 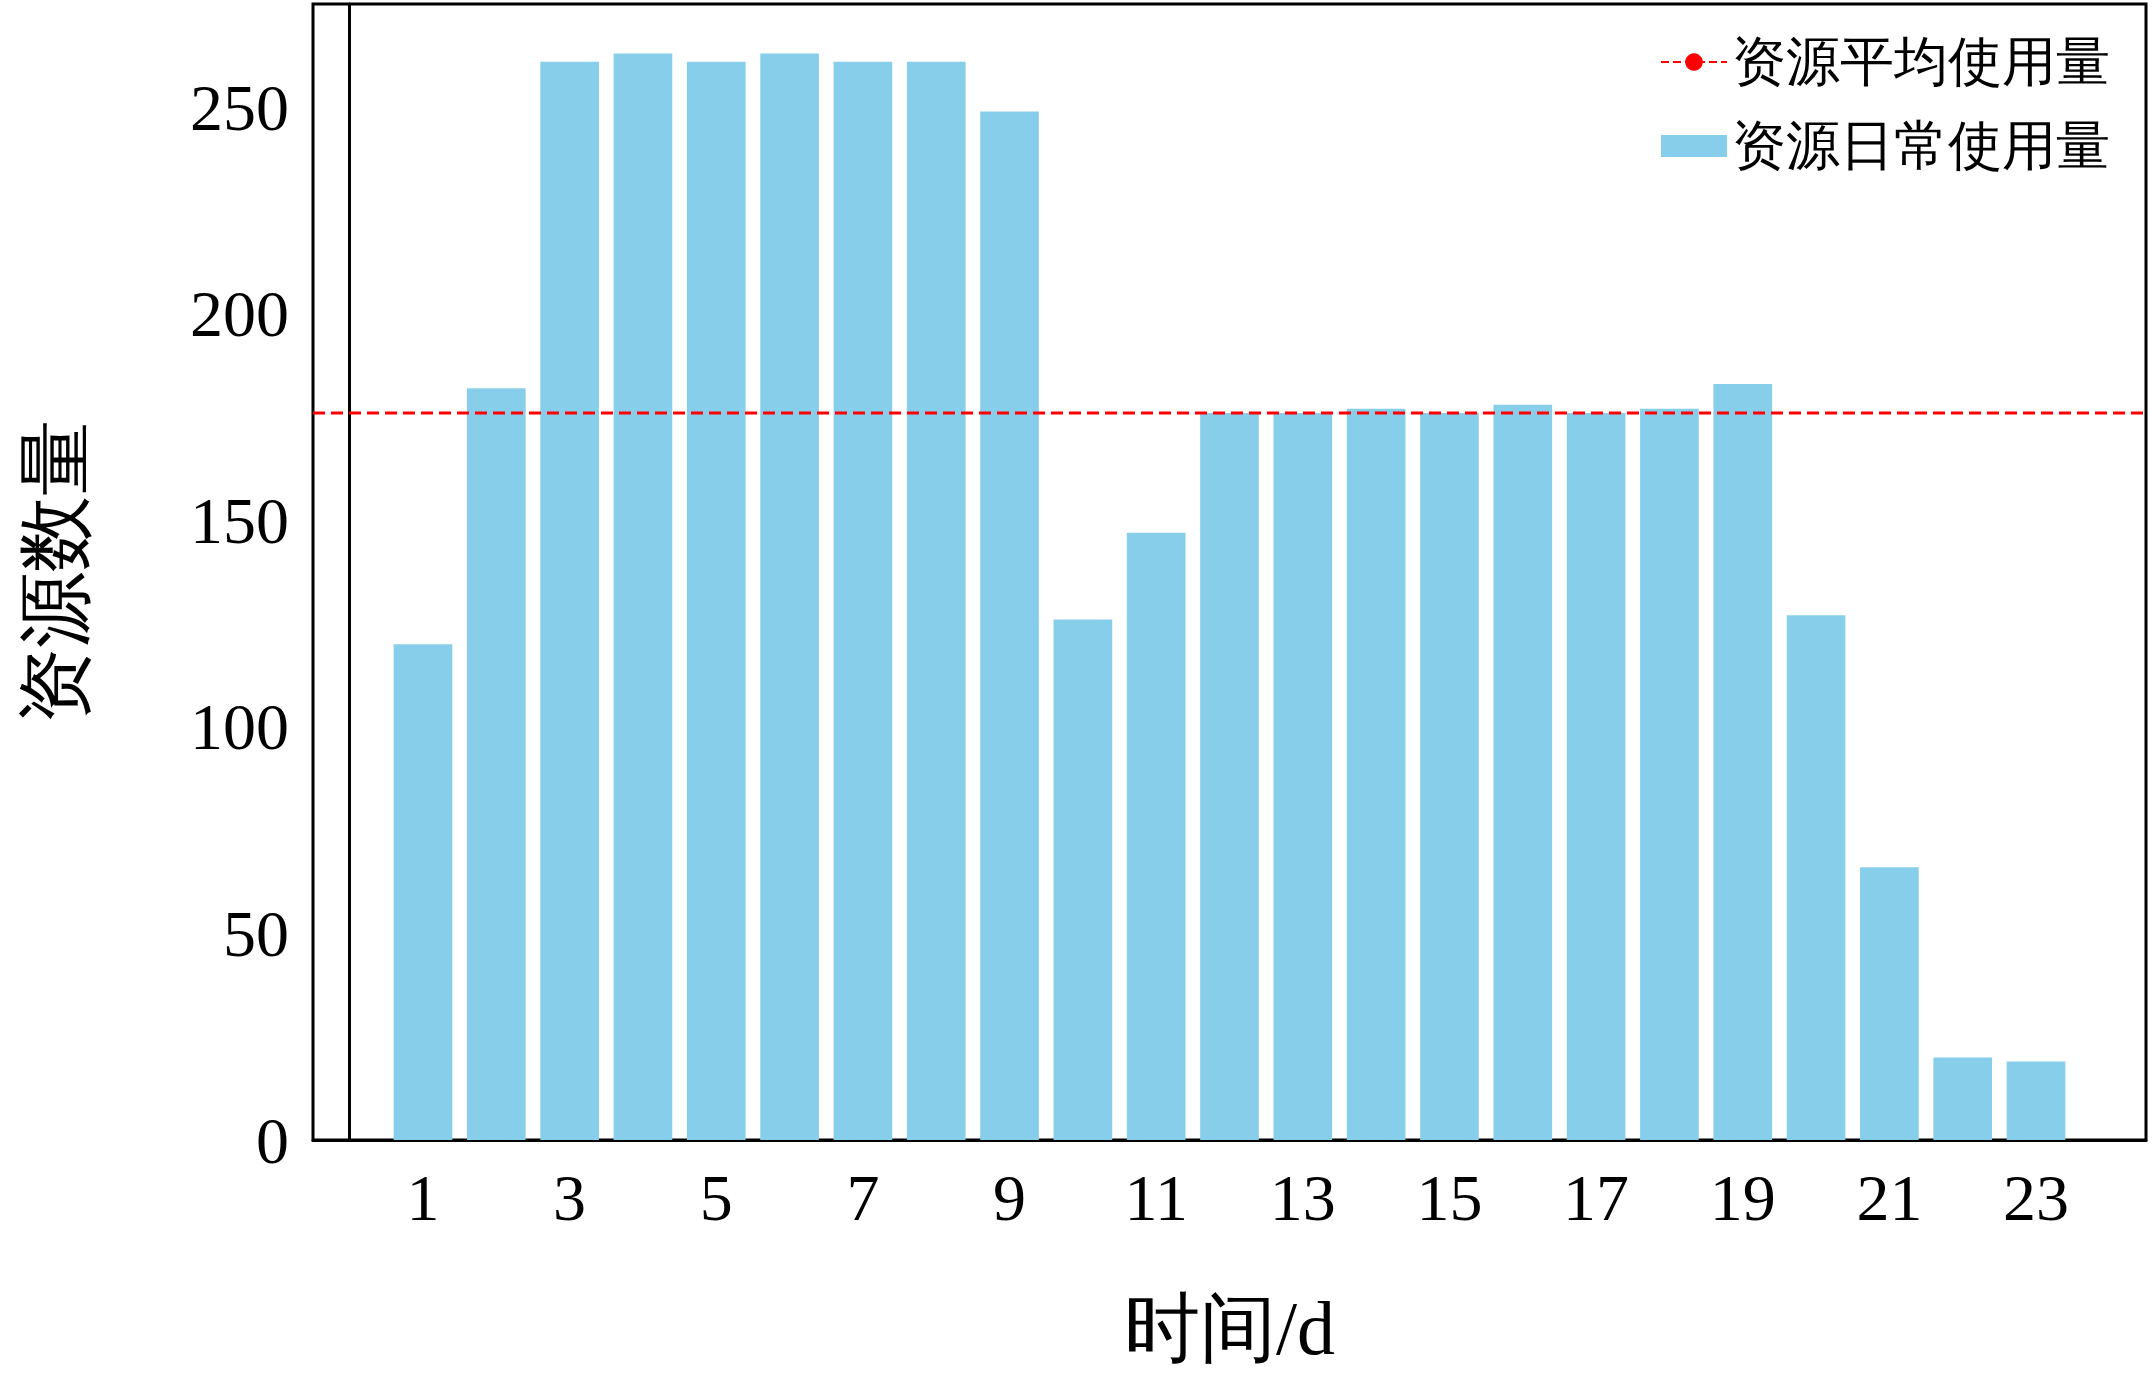 I want to click on y-tick-label: 50, so click(x=256, y=933).